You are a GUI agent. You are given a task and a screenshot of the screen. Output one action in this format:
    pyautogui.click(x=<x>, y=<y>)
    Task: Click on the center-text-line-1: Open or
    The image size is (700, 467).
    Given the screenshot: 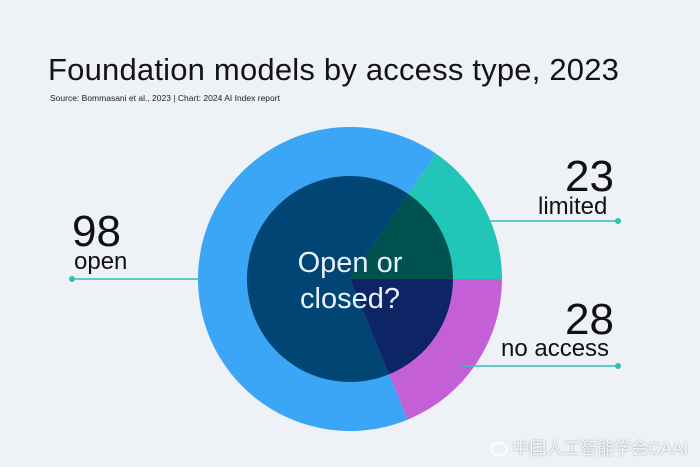 What is the action you would take?
    pyautogui.click(x=350, y=263)
    